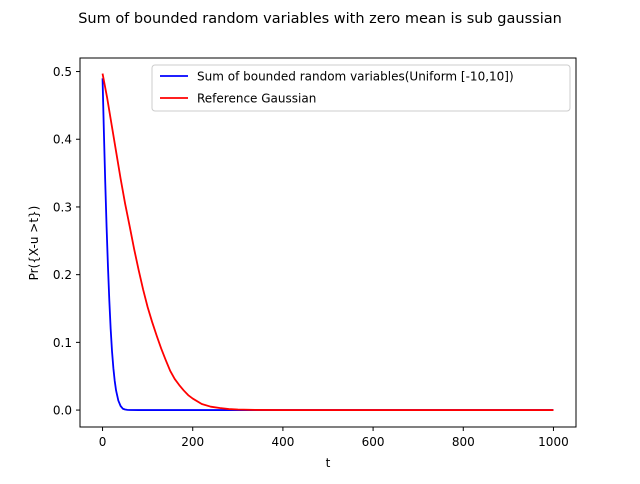  Describe the element at coordinates (62, 411) in the screenshot. I see `y-tick-label: 0.0` at that location.